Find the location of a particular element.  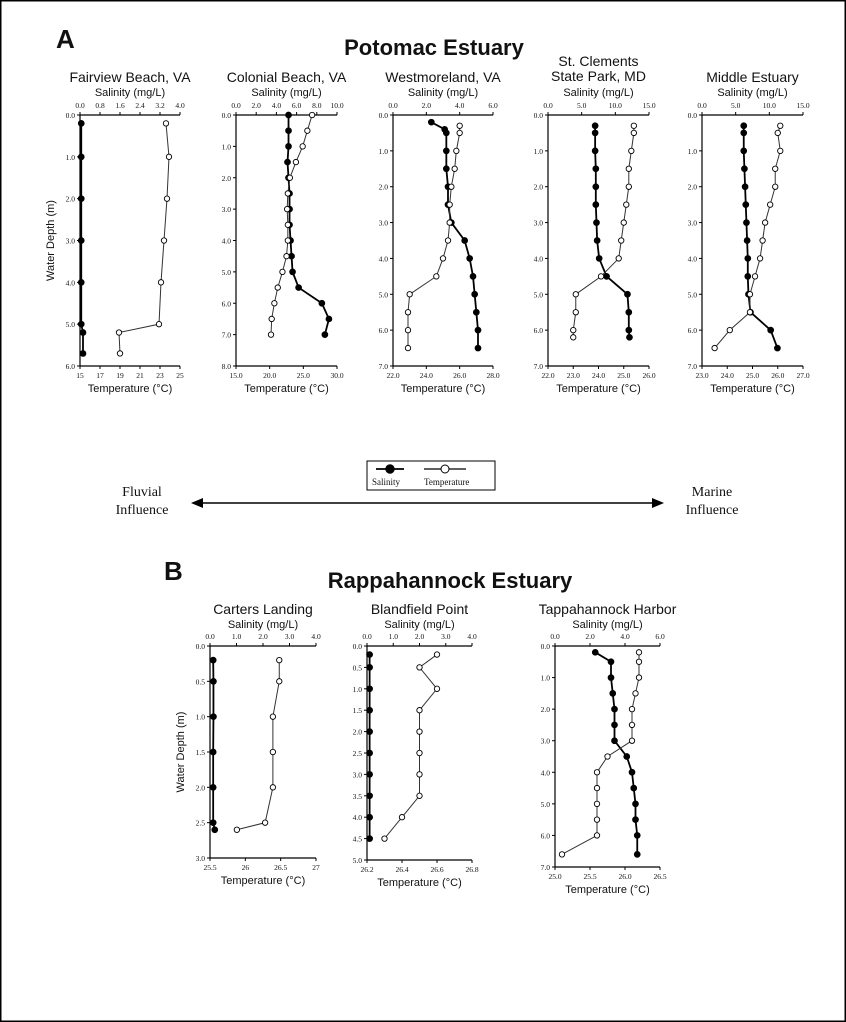

temperature-tick-label: 27 is located at coordinates (316, 867).